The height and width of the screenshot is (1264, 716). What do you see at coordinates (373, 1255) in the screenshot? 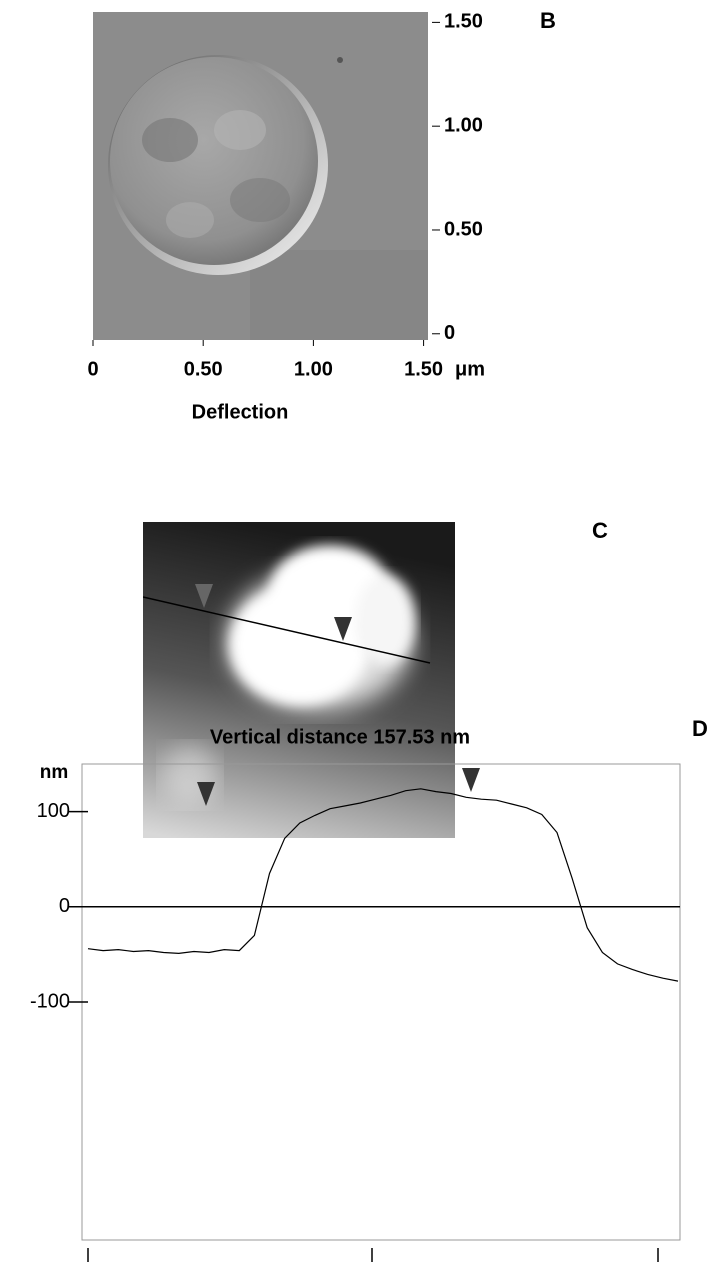
I see `x-tick-marks` at bounding box center [373, 1255].